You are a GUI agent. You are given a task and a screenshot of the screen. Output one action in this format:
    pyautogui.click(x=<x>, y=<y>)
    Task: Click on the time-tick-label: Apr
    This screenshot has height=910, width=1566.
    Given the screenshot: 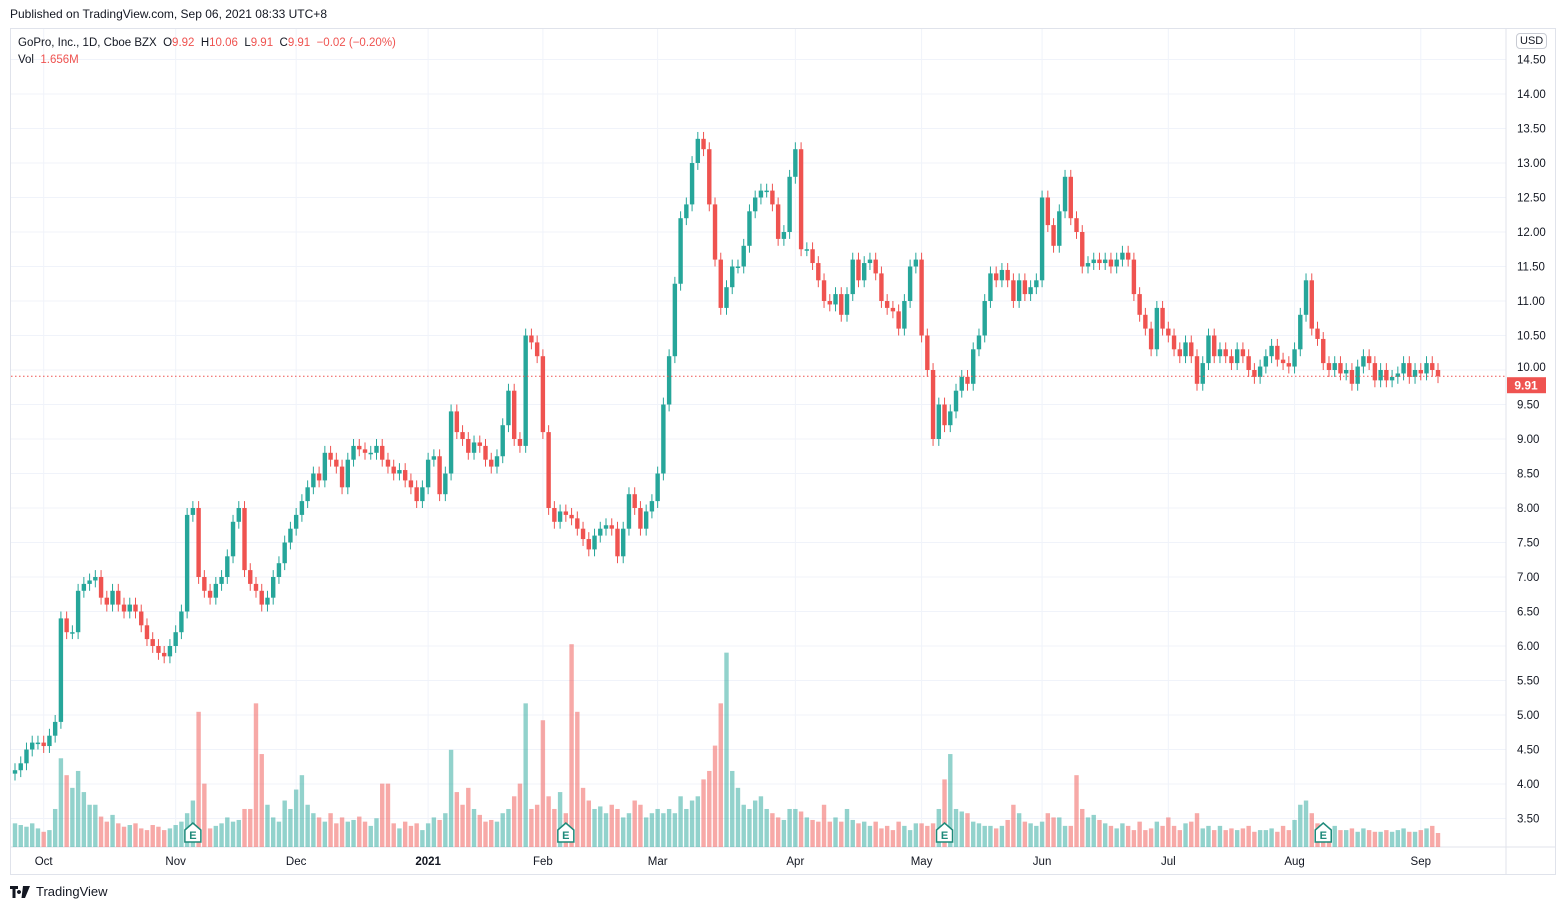 What is the action you would take?
    pyautogui.click(x=795, y=862)
    